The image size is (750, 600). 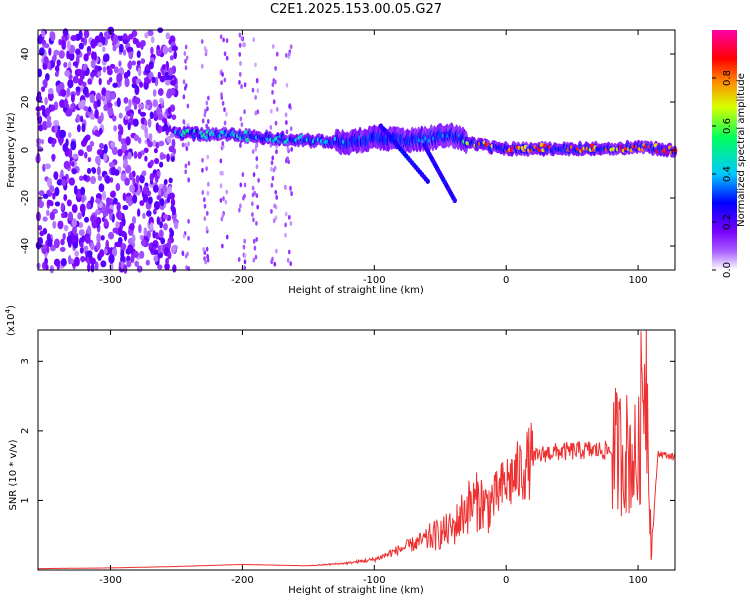 I want to click on y-tick-label: 0, so click(x=25, y=150).